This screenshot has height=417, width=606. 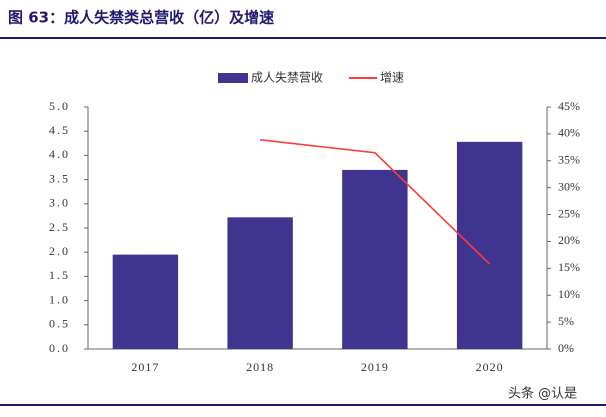 I want to click on y2-tick-label: 40%, so click(x=569, y=133).